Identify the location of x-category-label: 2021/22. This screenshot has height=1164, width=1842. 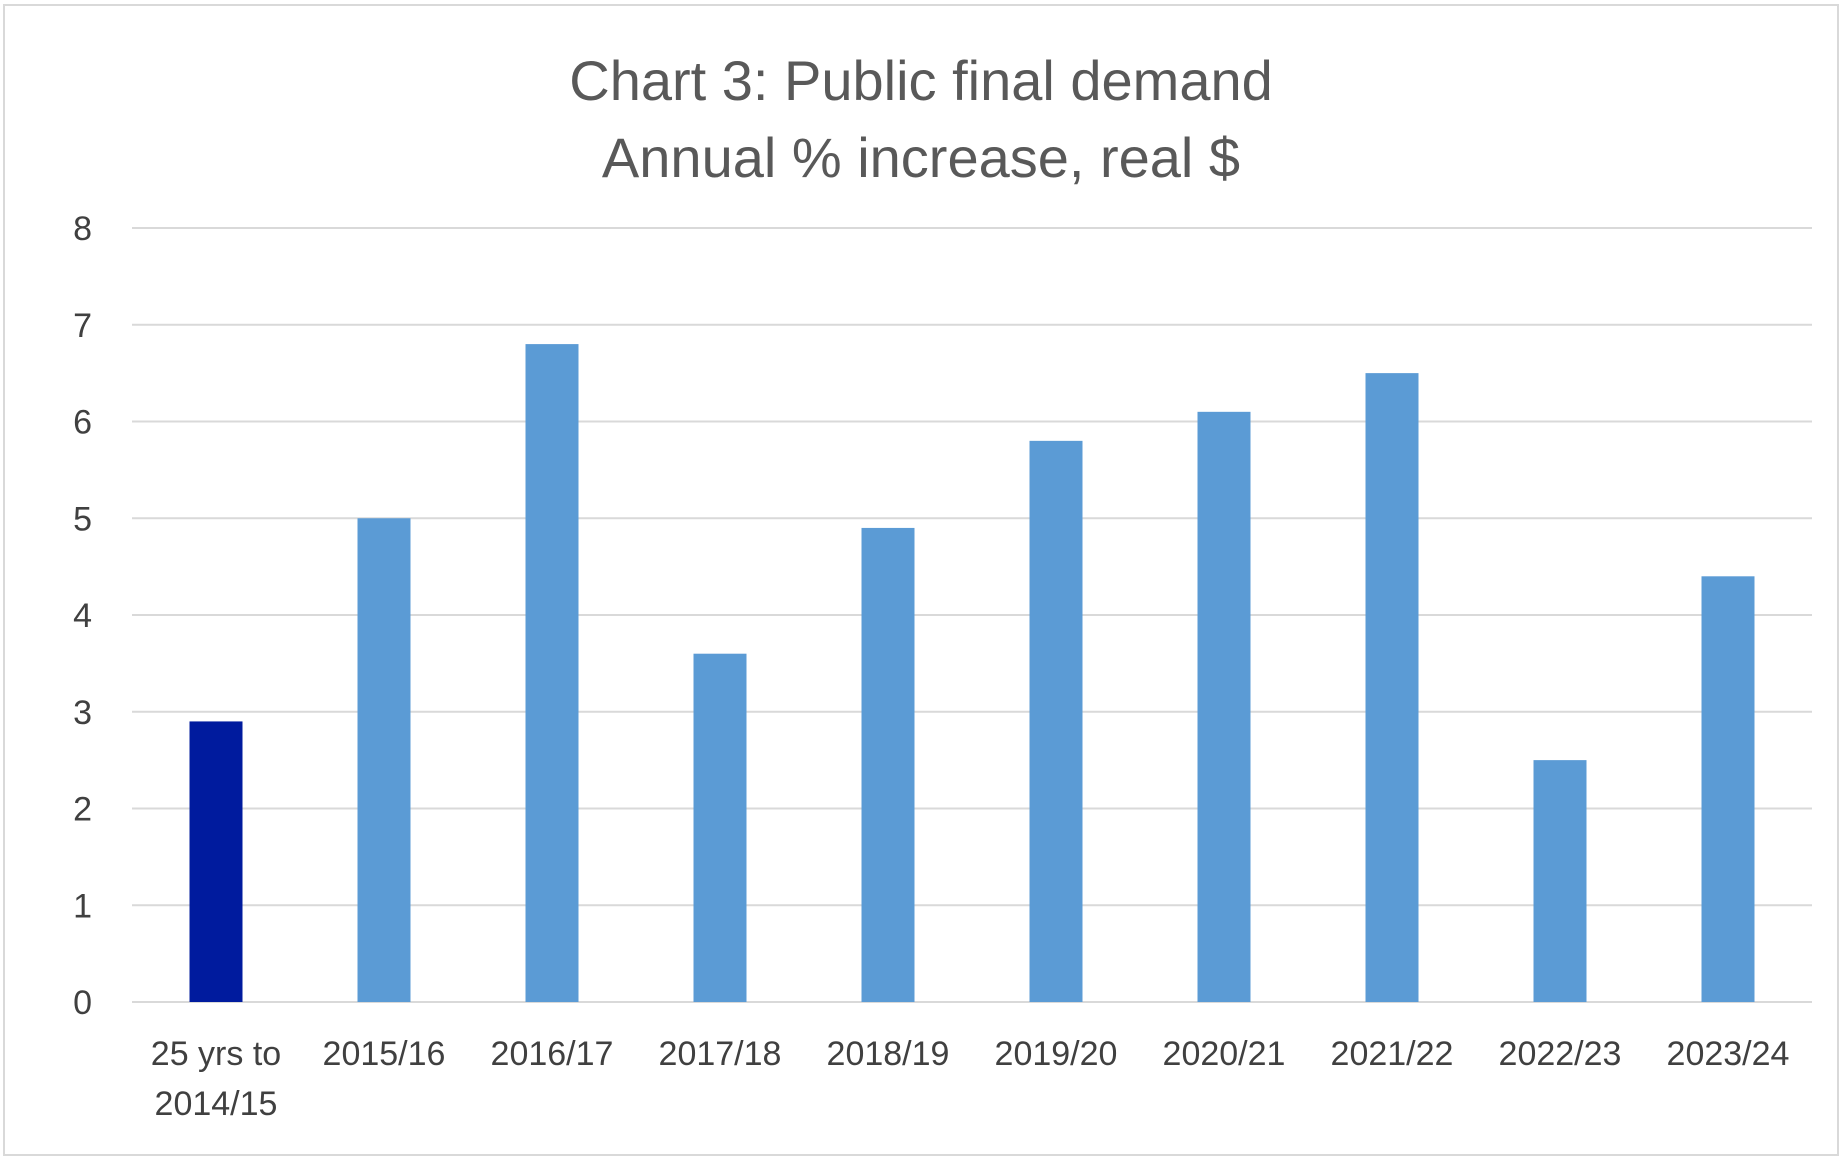
(1392, 1054).